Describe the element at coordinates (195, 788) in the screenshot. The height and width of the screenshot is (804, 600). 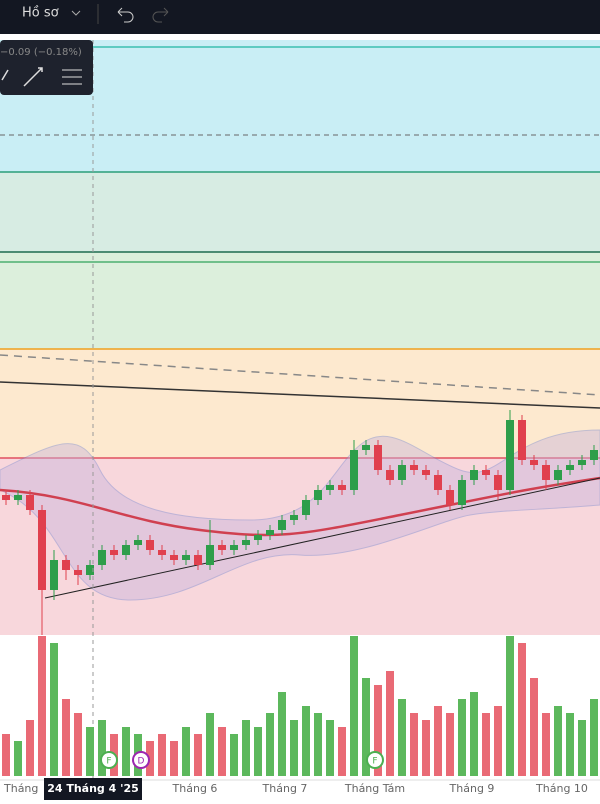
I see `x-label: Tháng 6` at that location.